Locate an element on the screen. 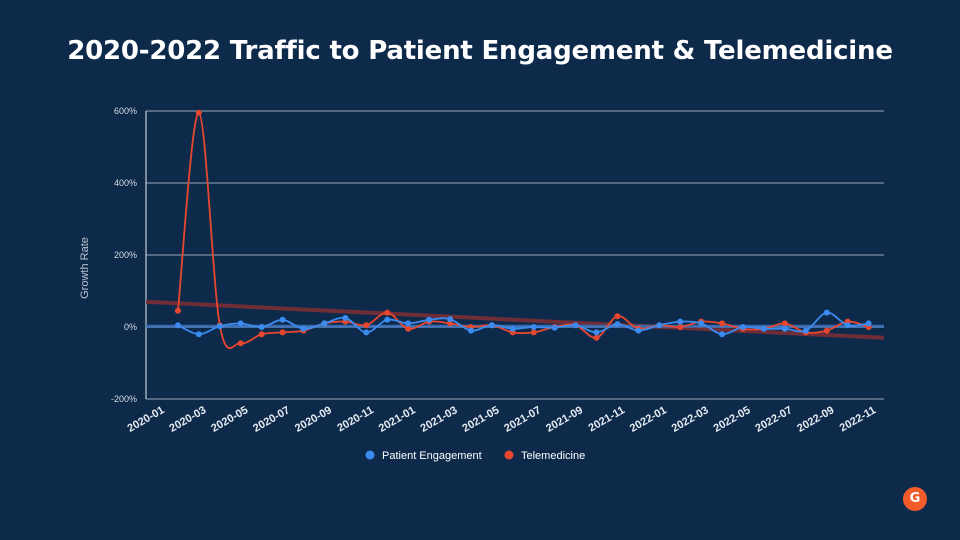  x-tick-label: 2020-03 is located at coordinates (187, 419).